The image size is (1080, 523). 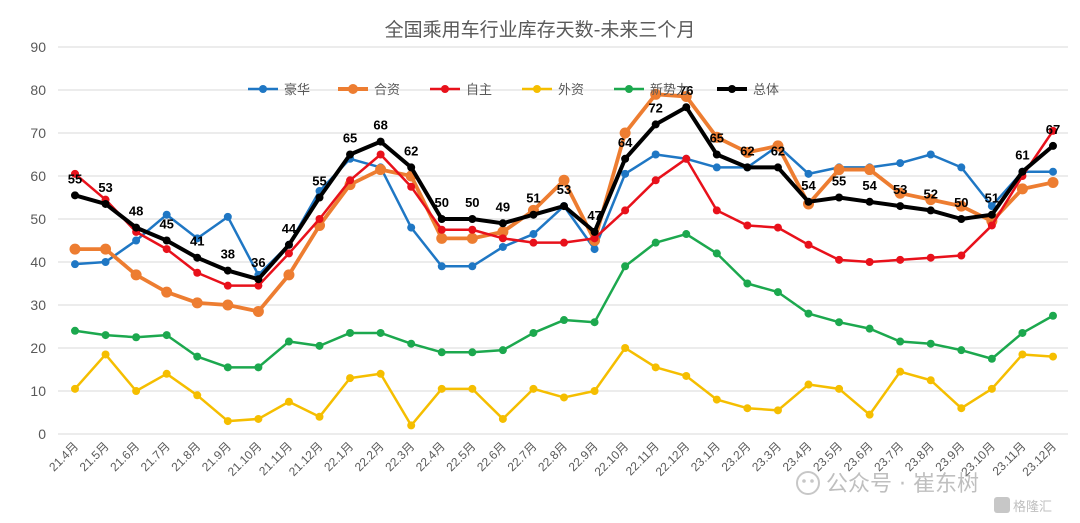 I want to click on data-label: 54, so click(x=808, y=185).